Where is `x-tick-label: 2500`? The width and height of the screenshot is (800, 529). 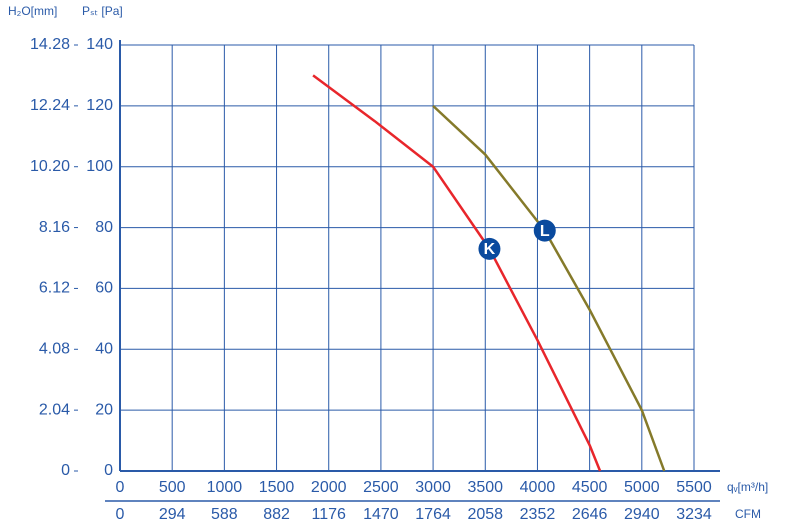
x-tick-label: 2500 is located at coordinates (381, 487).